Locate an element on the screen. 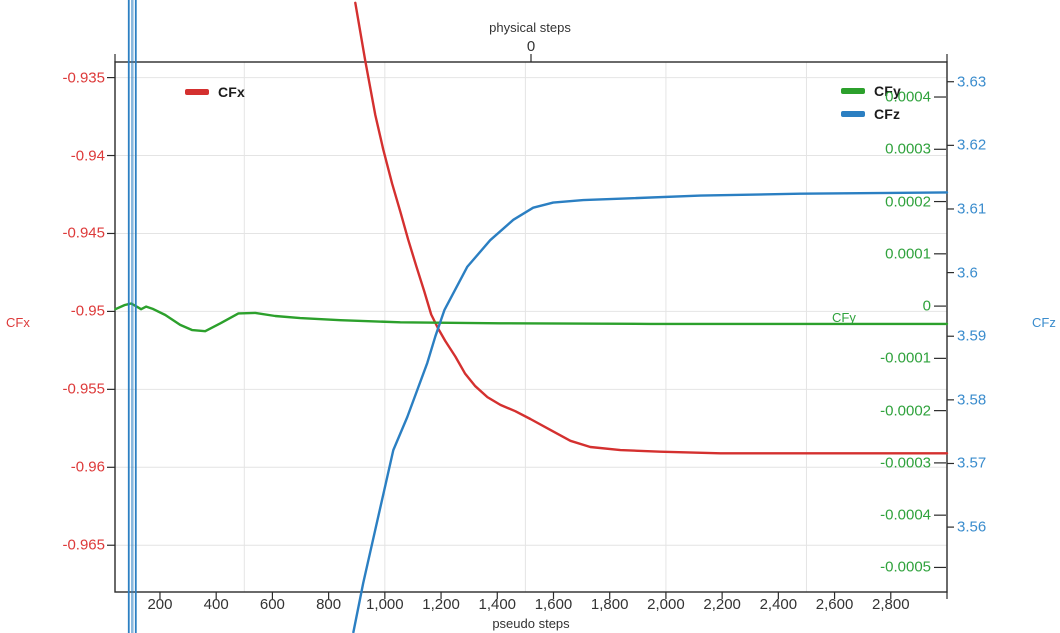 The height and width of the screenshot is (633, 1060). cfz-tick-label: 3.56 is located at coordinates (972, 527).